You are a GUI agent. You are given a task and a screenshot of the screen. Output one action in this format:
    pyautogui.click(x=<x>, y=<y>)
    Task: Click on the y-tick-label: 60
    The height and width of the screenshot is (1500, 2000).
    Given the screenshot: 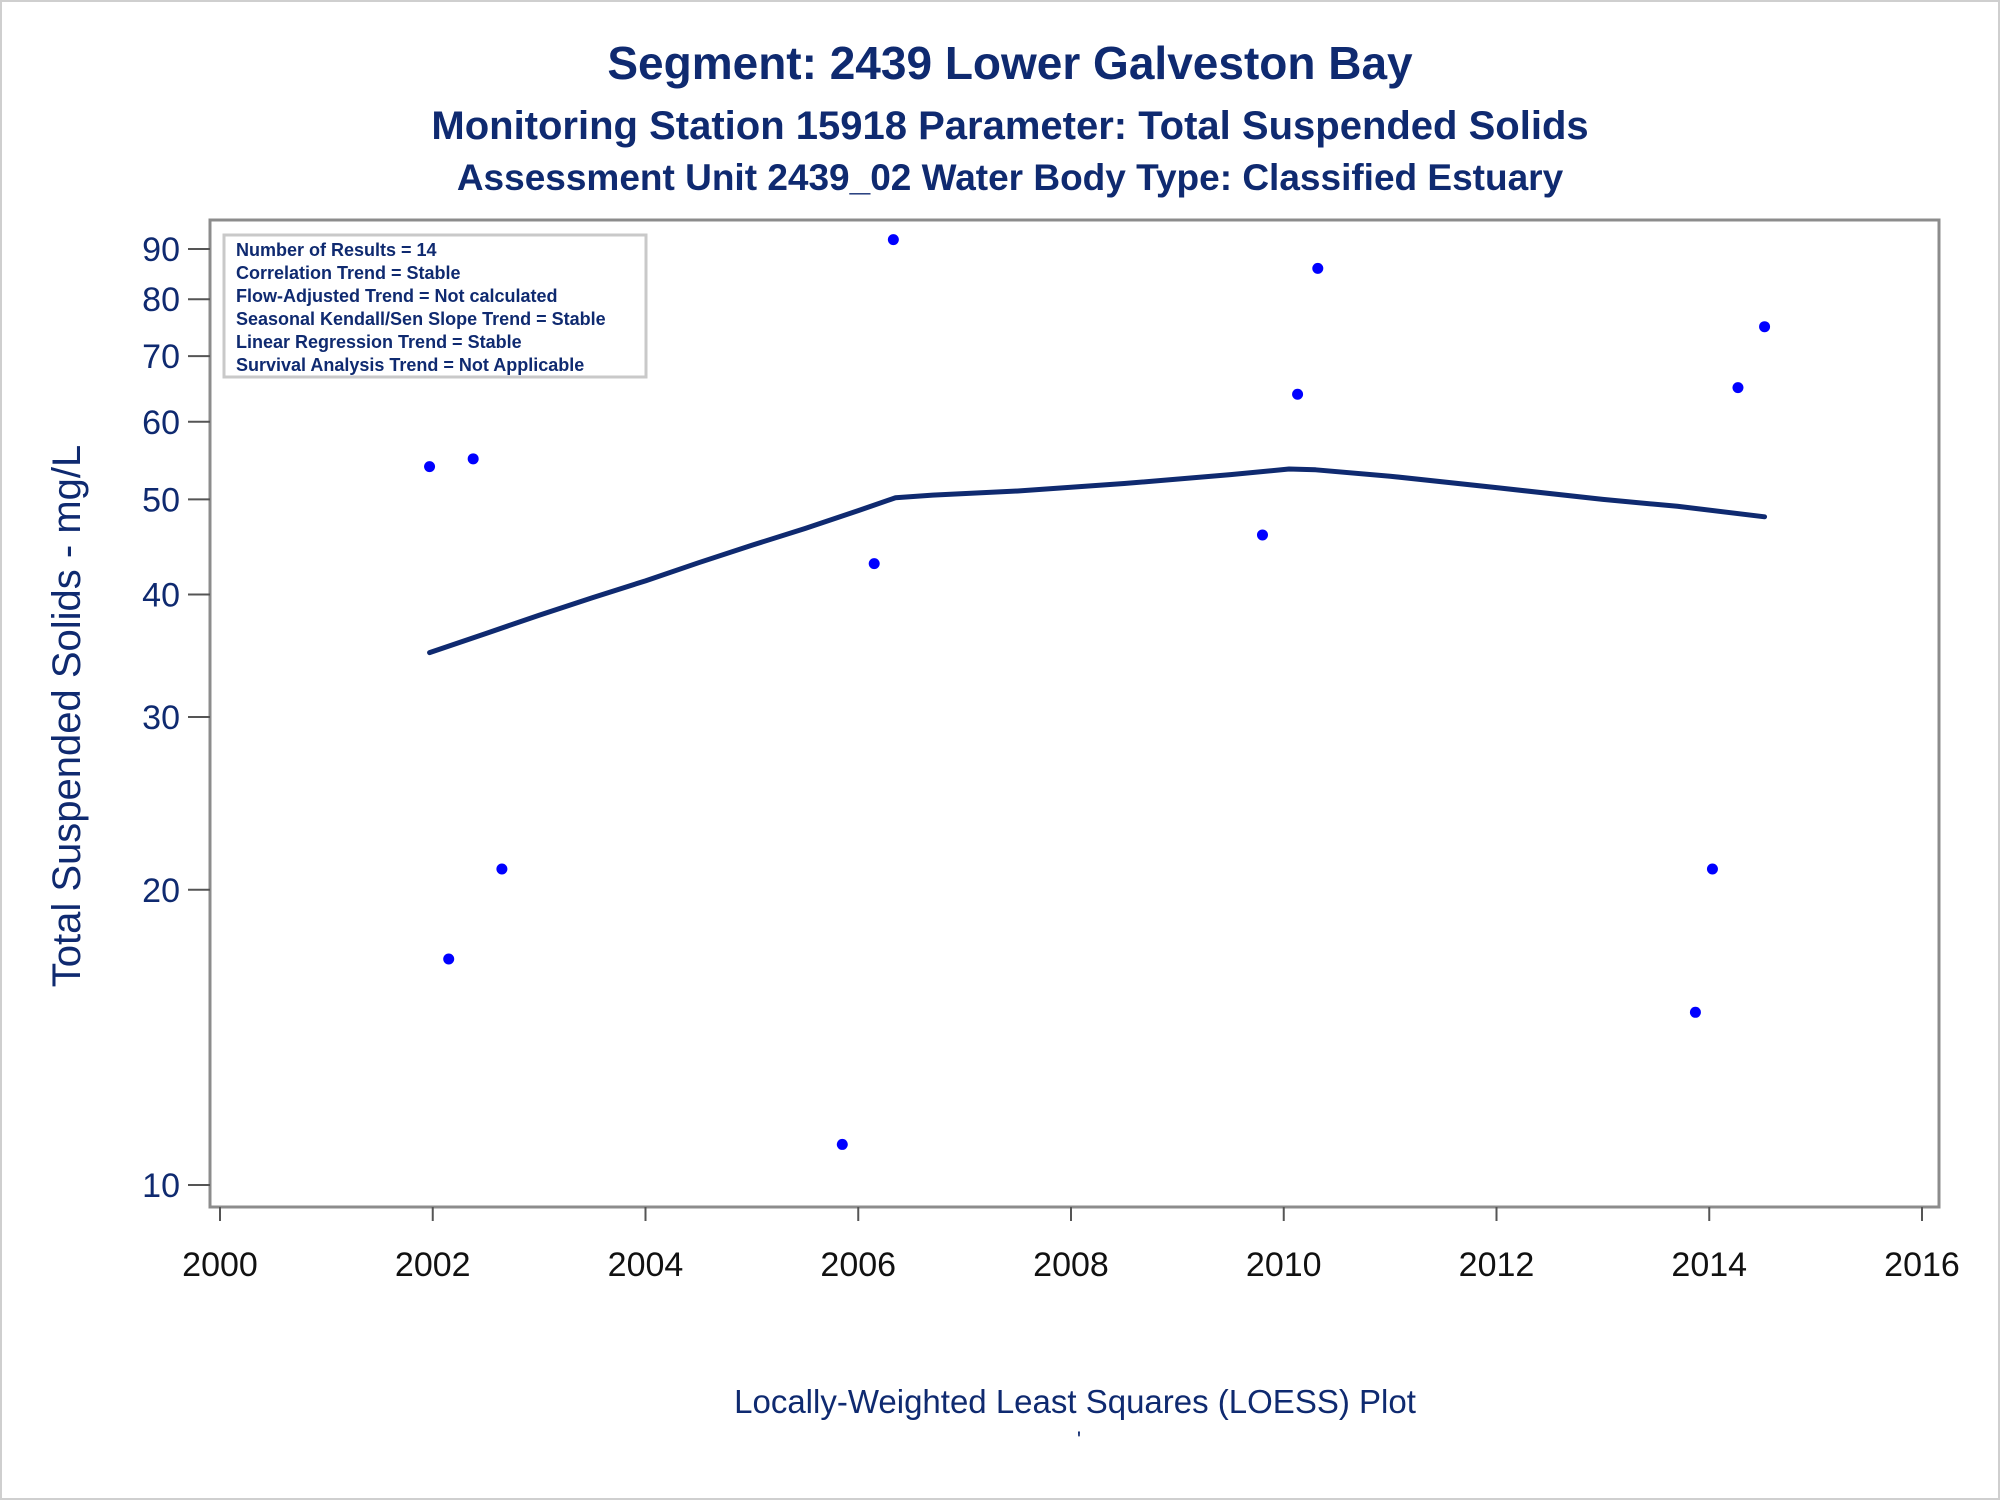 What is the action you would take?
    pyautogui.click(x=161, y=423)
    